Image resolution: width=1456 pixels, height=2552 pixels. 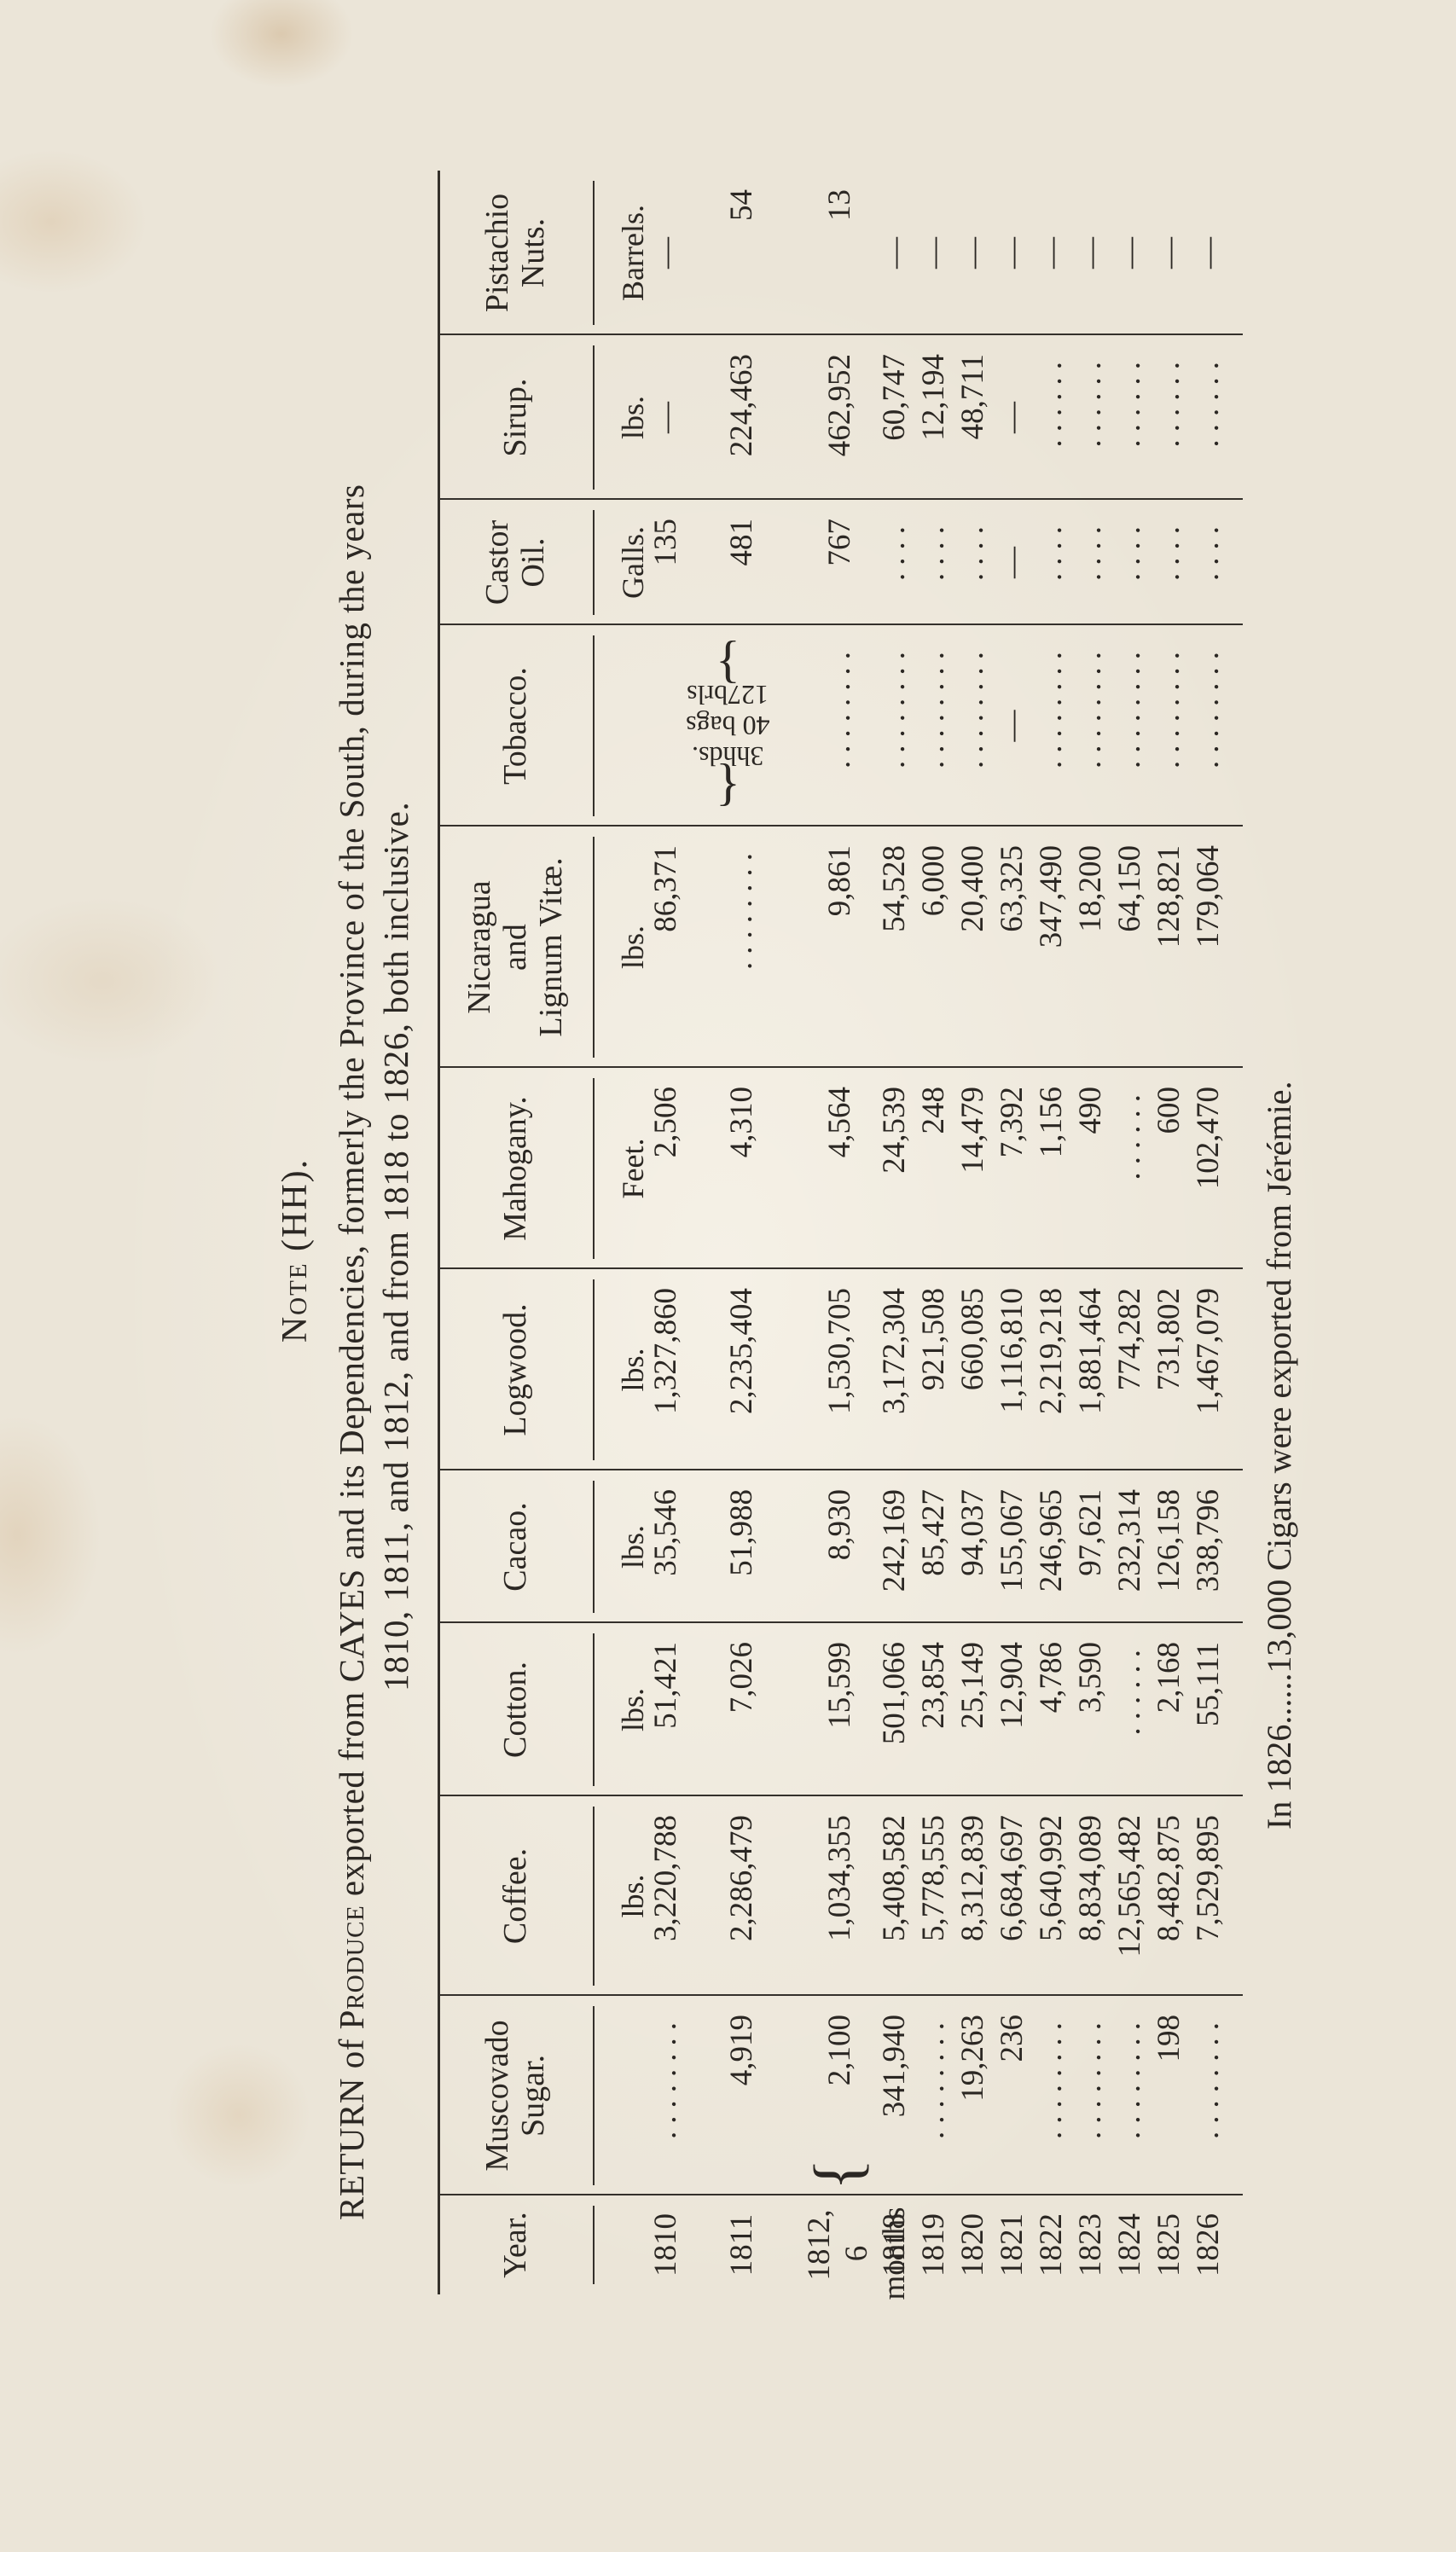 I want to click on table-cell: 64,150, so click(x=1129, y=888).